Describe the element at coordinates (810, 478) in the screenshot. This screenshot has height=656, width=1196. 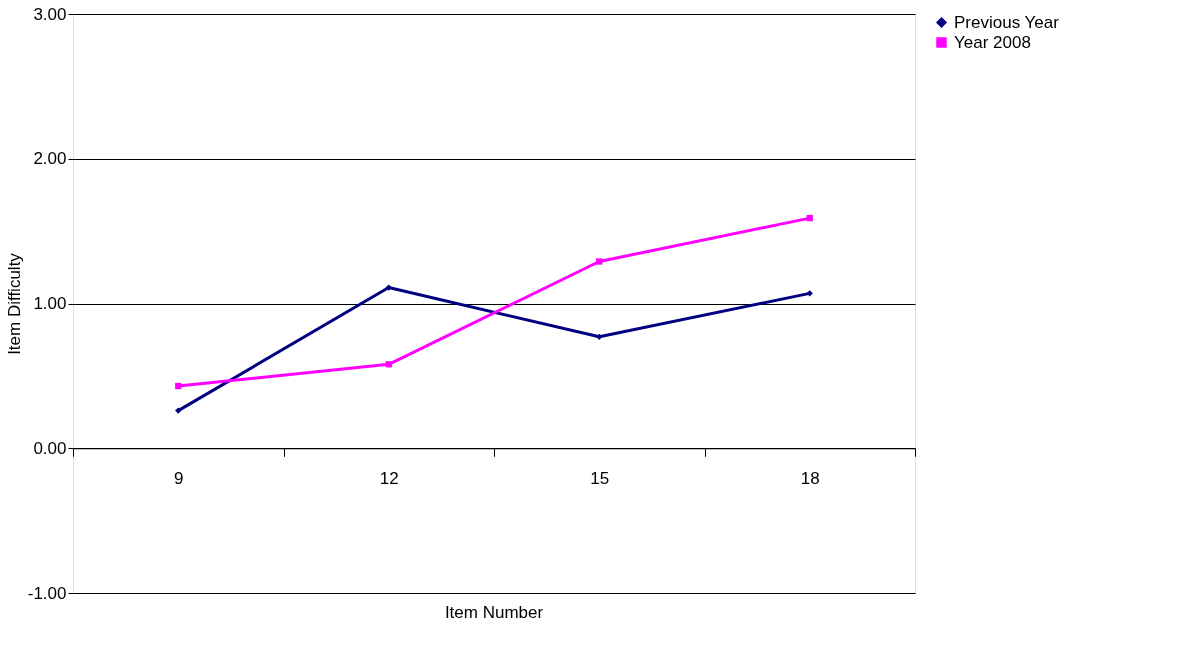
I see `x-tick-label: 18` at that location.